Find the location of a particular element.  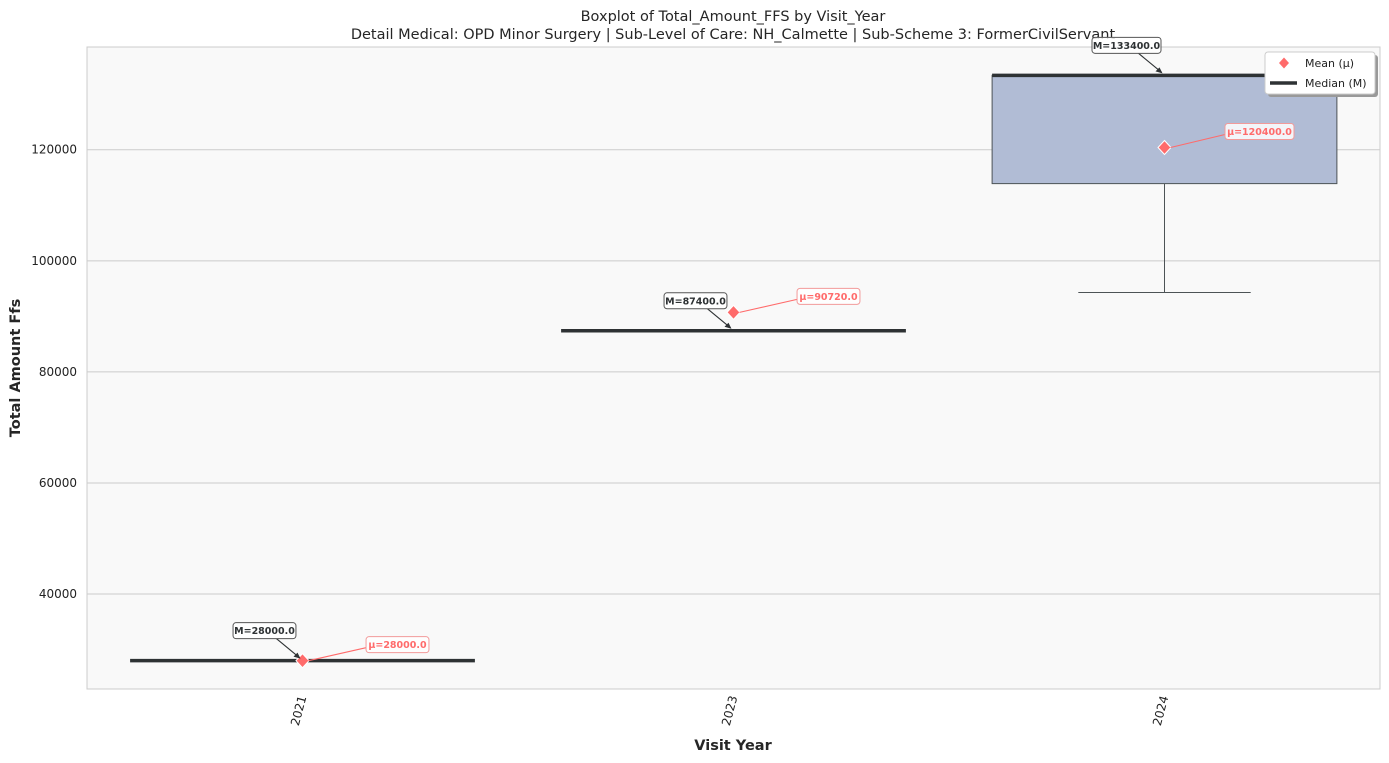

x-tick-label: 2024 is located at coordinates (1160, 710).